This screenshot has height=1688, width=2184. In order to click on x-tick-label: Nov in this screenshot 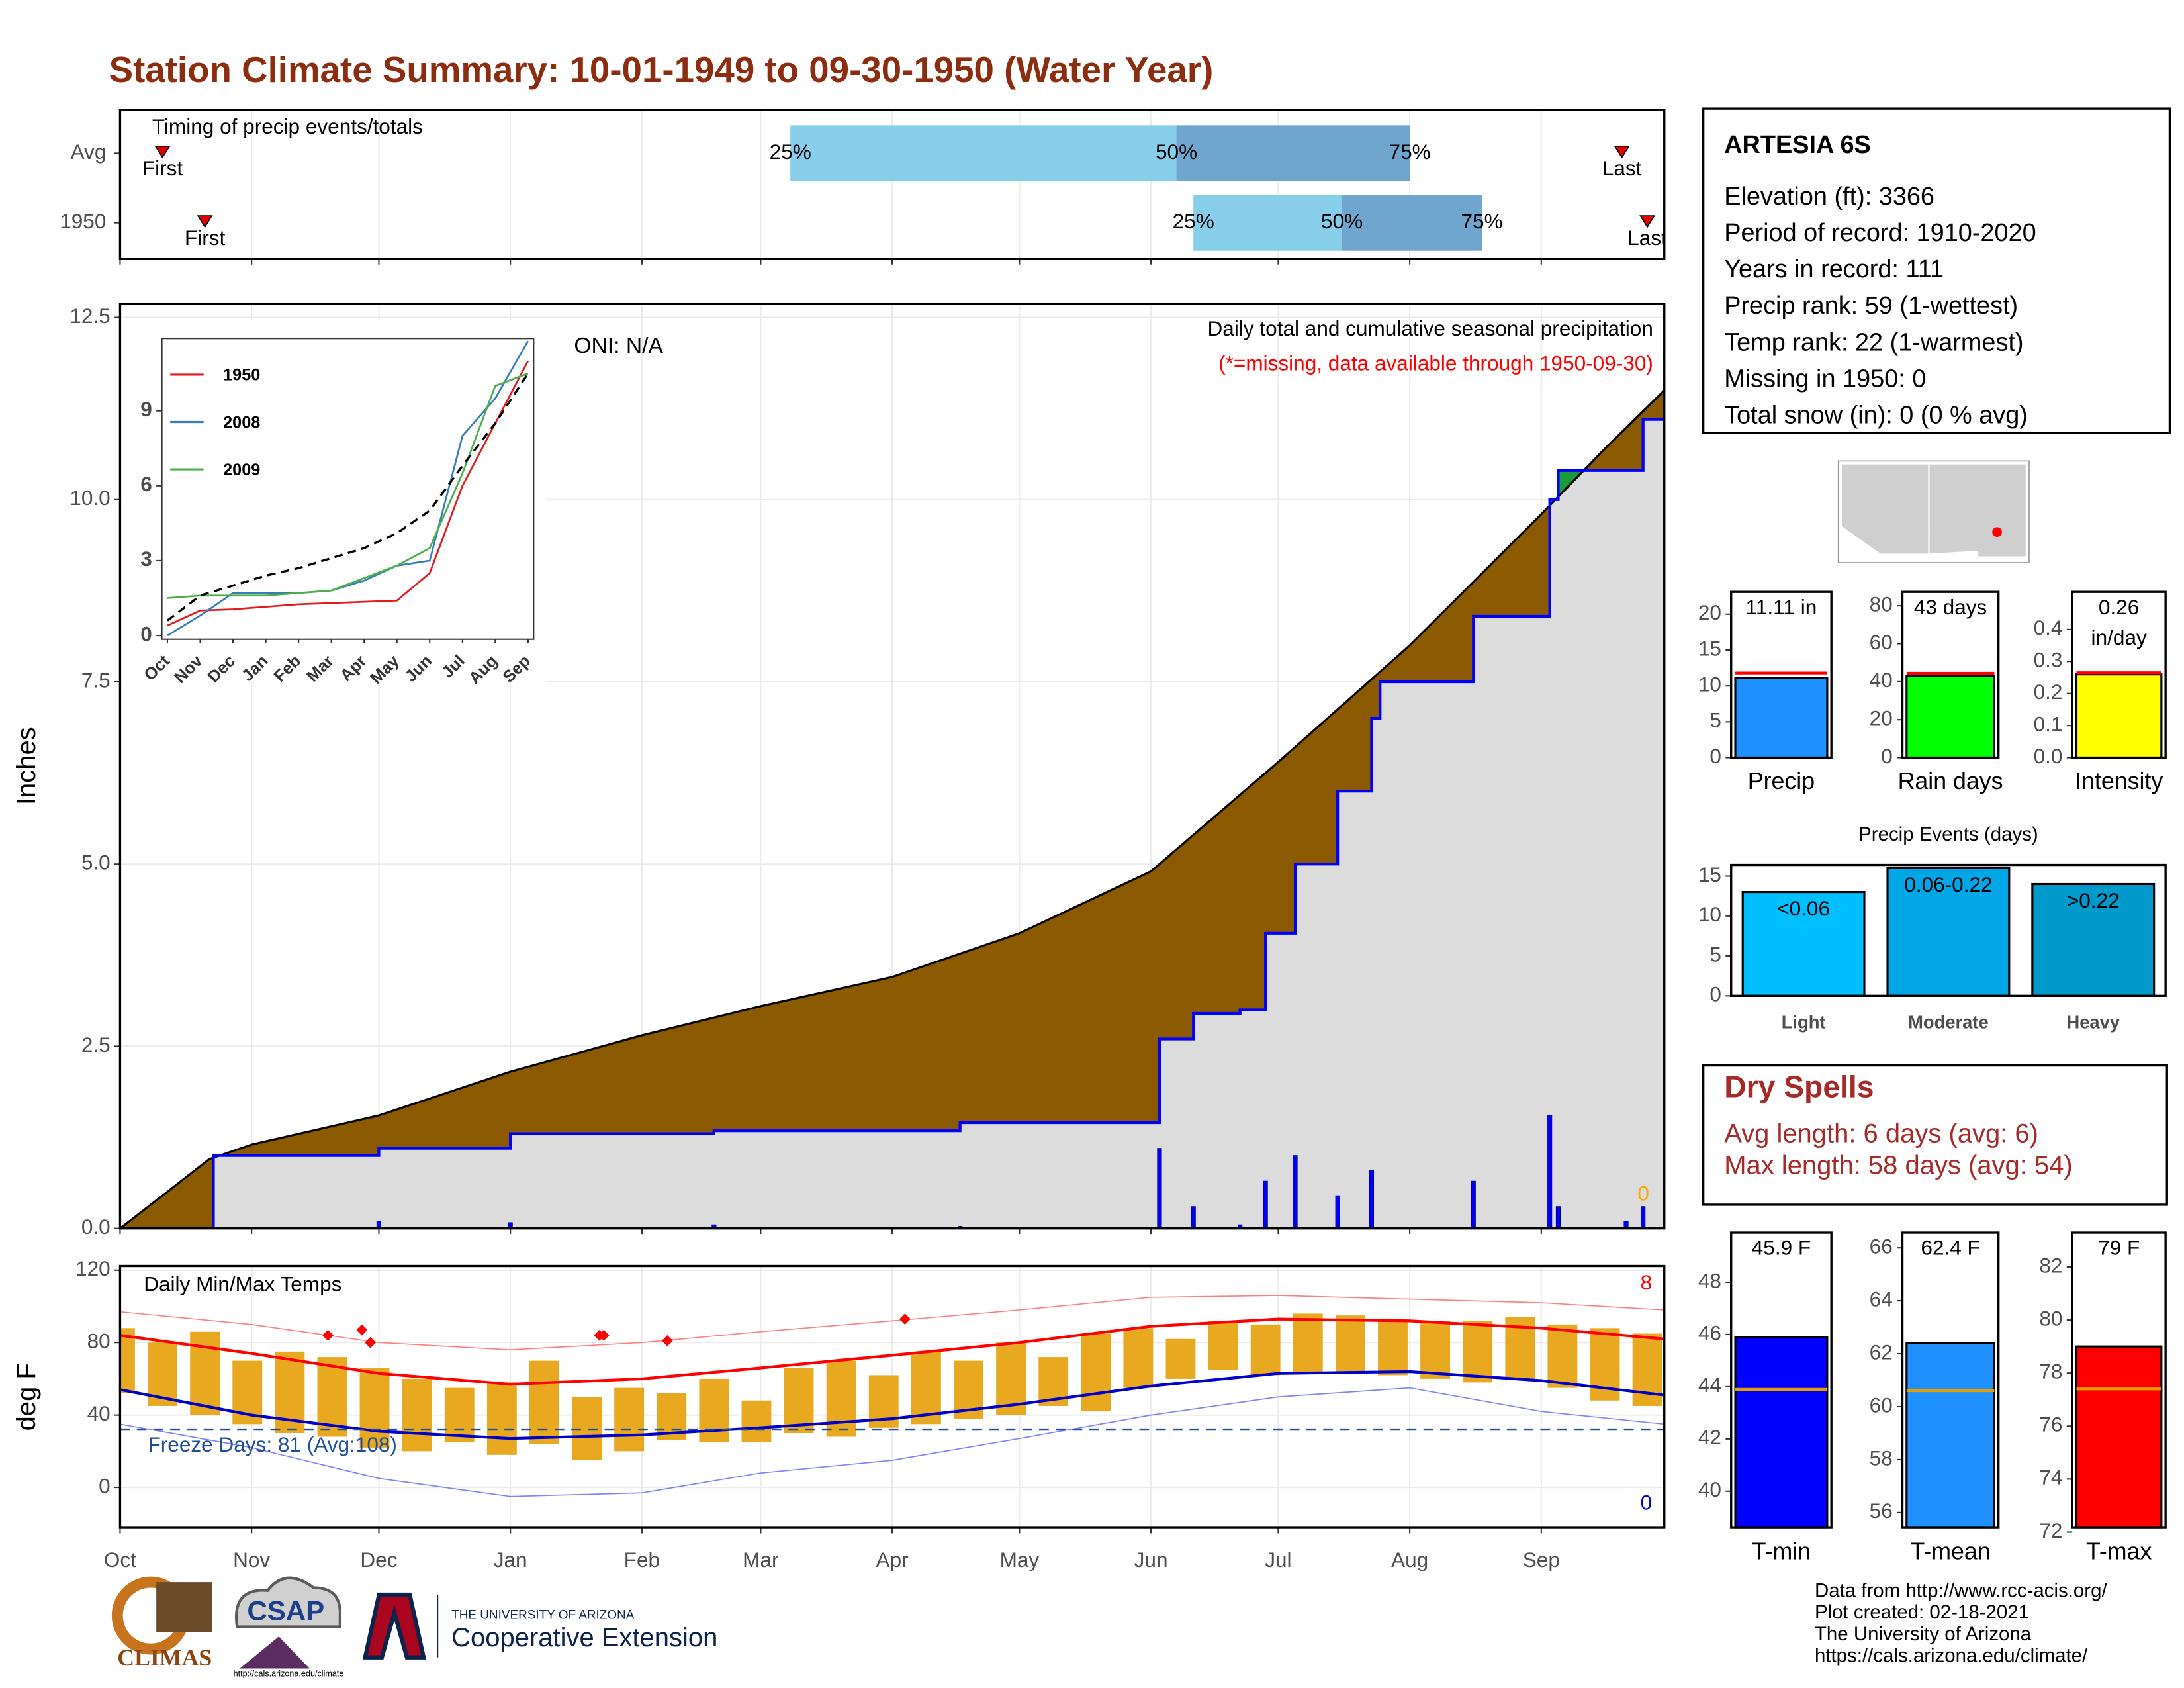, I will do `click(251, 1559)`.